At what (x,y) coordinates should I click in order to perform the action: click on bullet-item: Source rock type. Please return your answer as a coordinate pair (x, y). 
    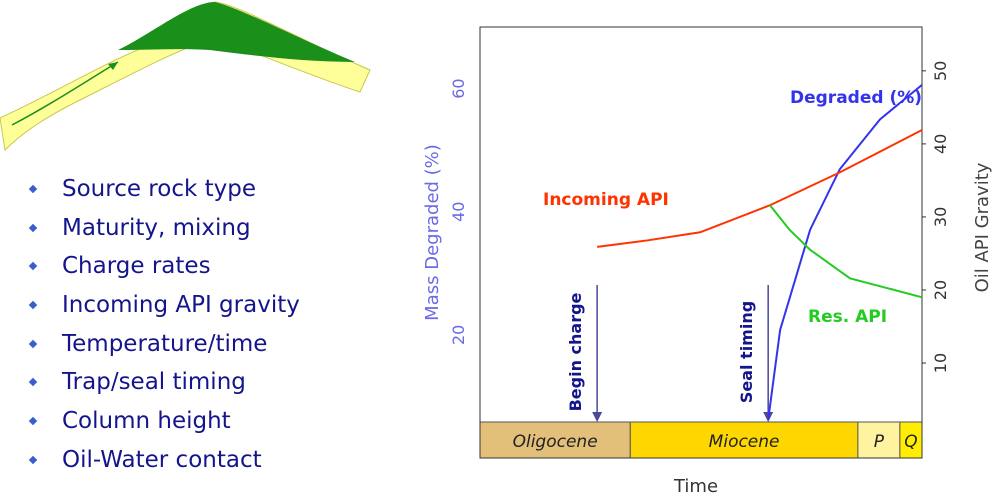
    Looking at the image, I should click on (161, 189).